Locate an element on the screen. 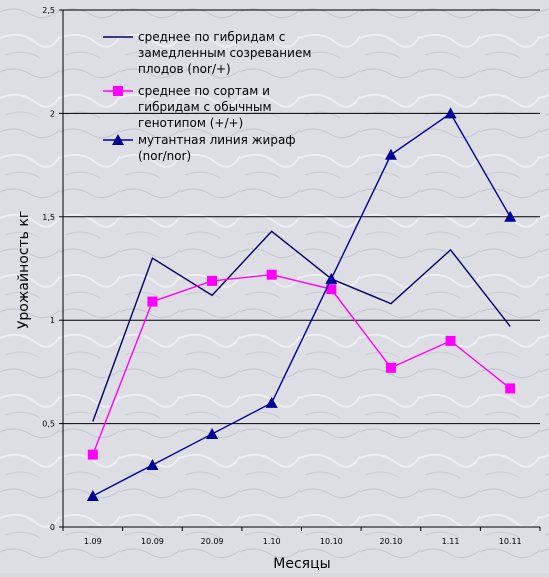  x-tick-label: 1.10 is located at coordinates (272, 541).